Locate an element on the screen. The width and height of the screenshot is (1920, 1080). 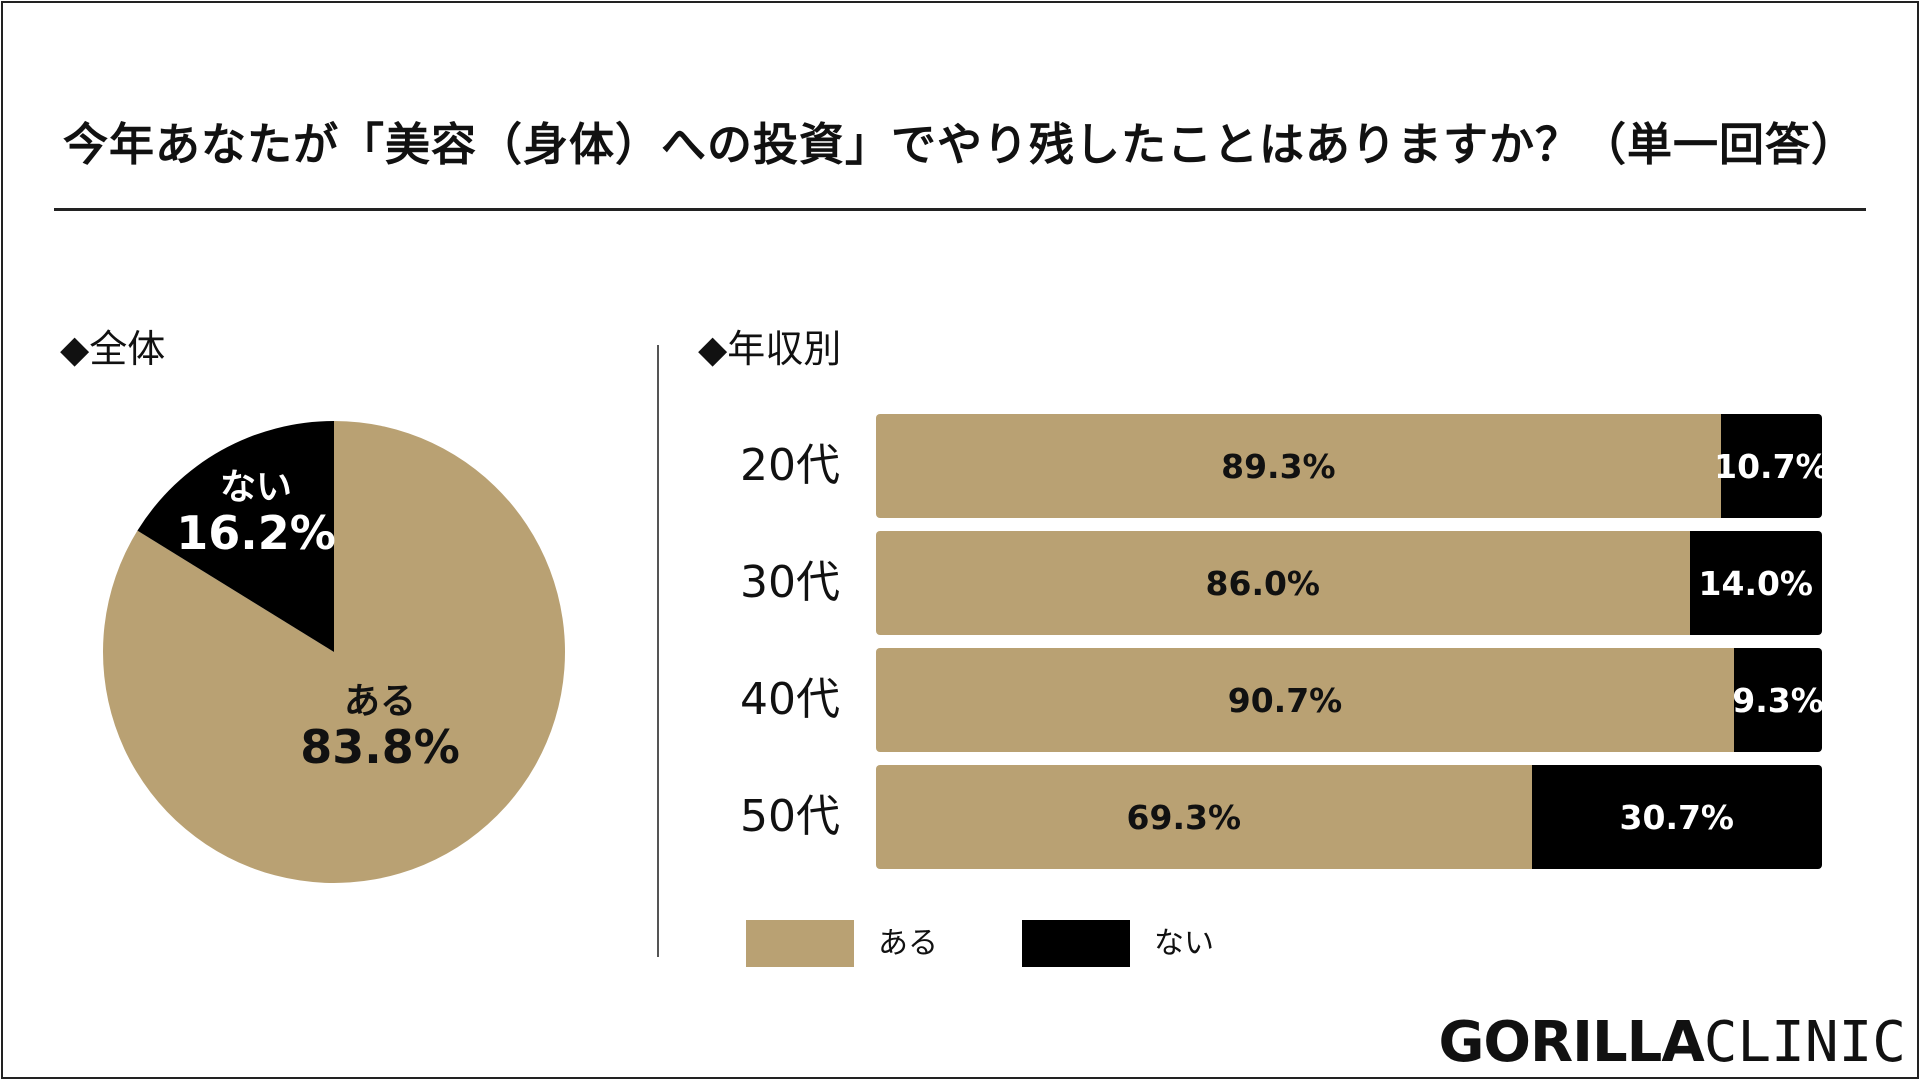
gorilla-clinic-logo: GORILLA CLINIC is located at coordinates (1672, 1042).